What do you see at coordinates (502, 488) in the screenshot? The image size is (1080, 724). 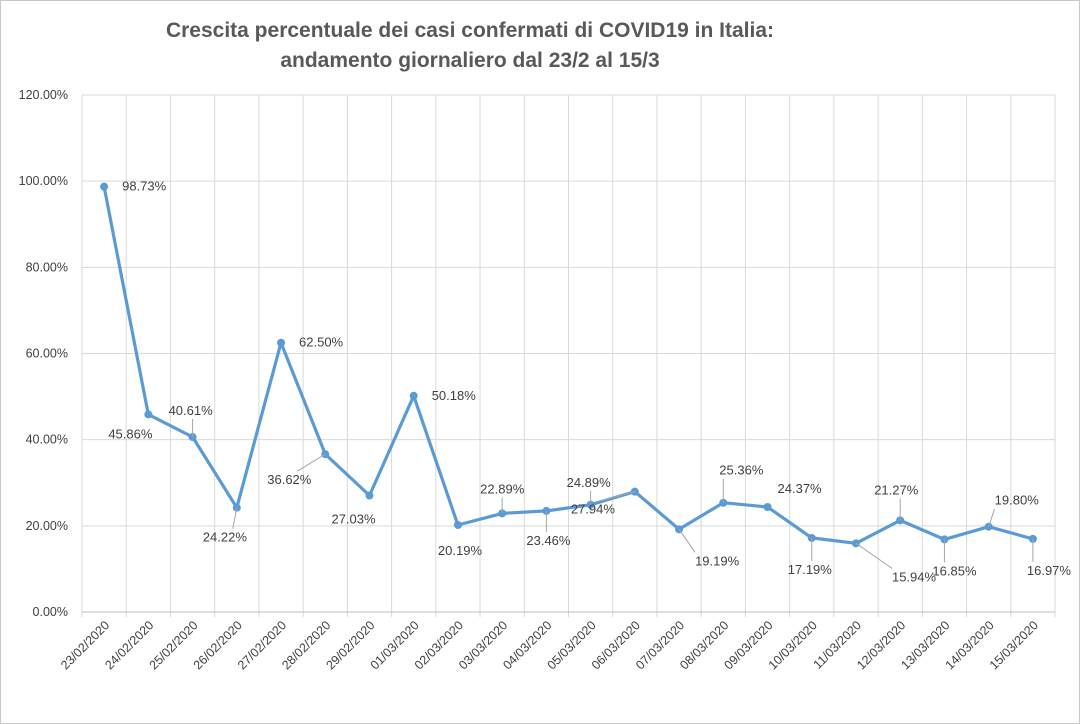 I see `data-label: 22.89%` at bounding box center [502, 488].